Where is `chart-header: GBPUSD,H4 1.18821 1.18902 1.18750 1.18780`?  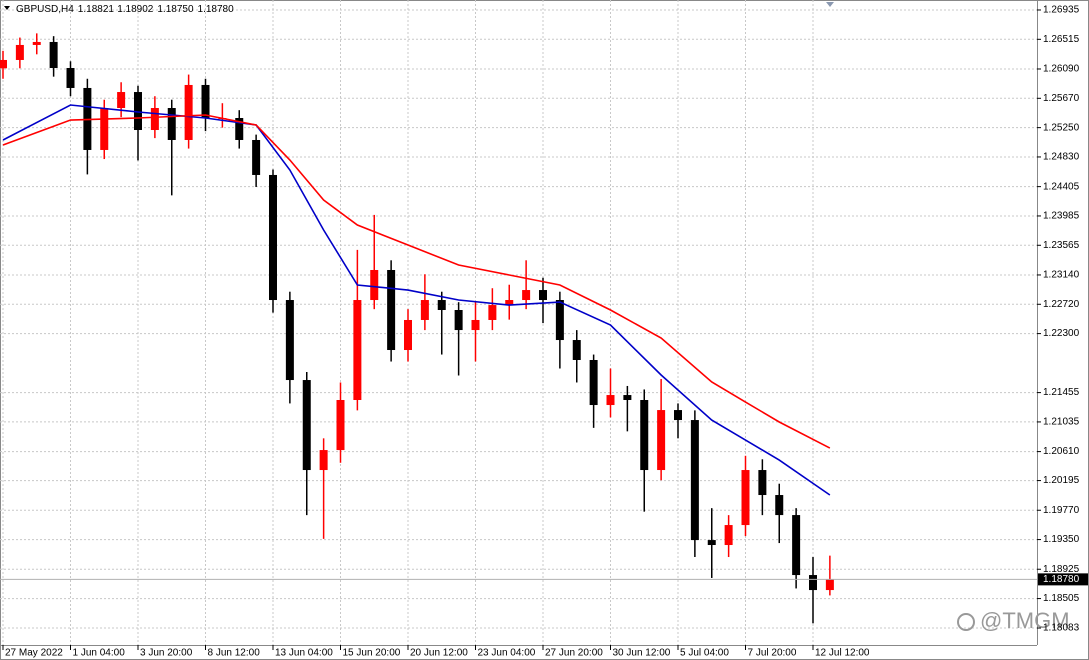 chart-header: GBPUSD,H4 1.18821 1.18902 1.18750 1.18780 is located at coordinates (125, 9).